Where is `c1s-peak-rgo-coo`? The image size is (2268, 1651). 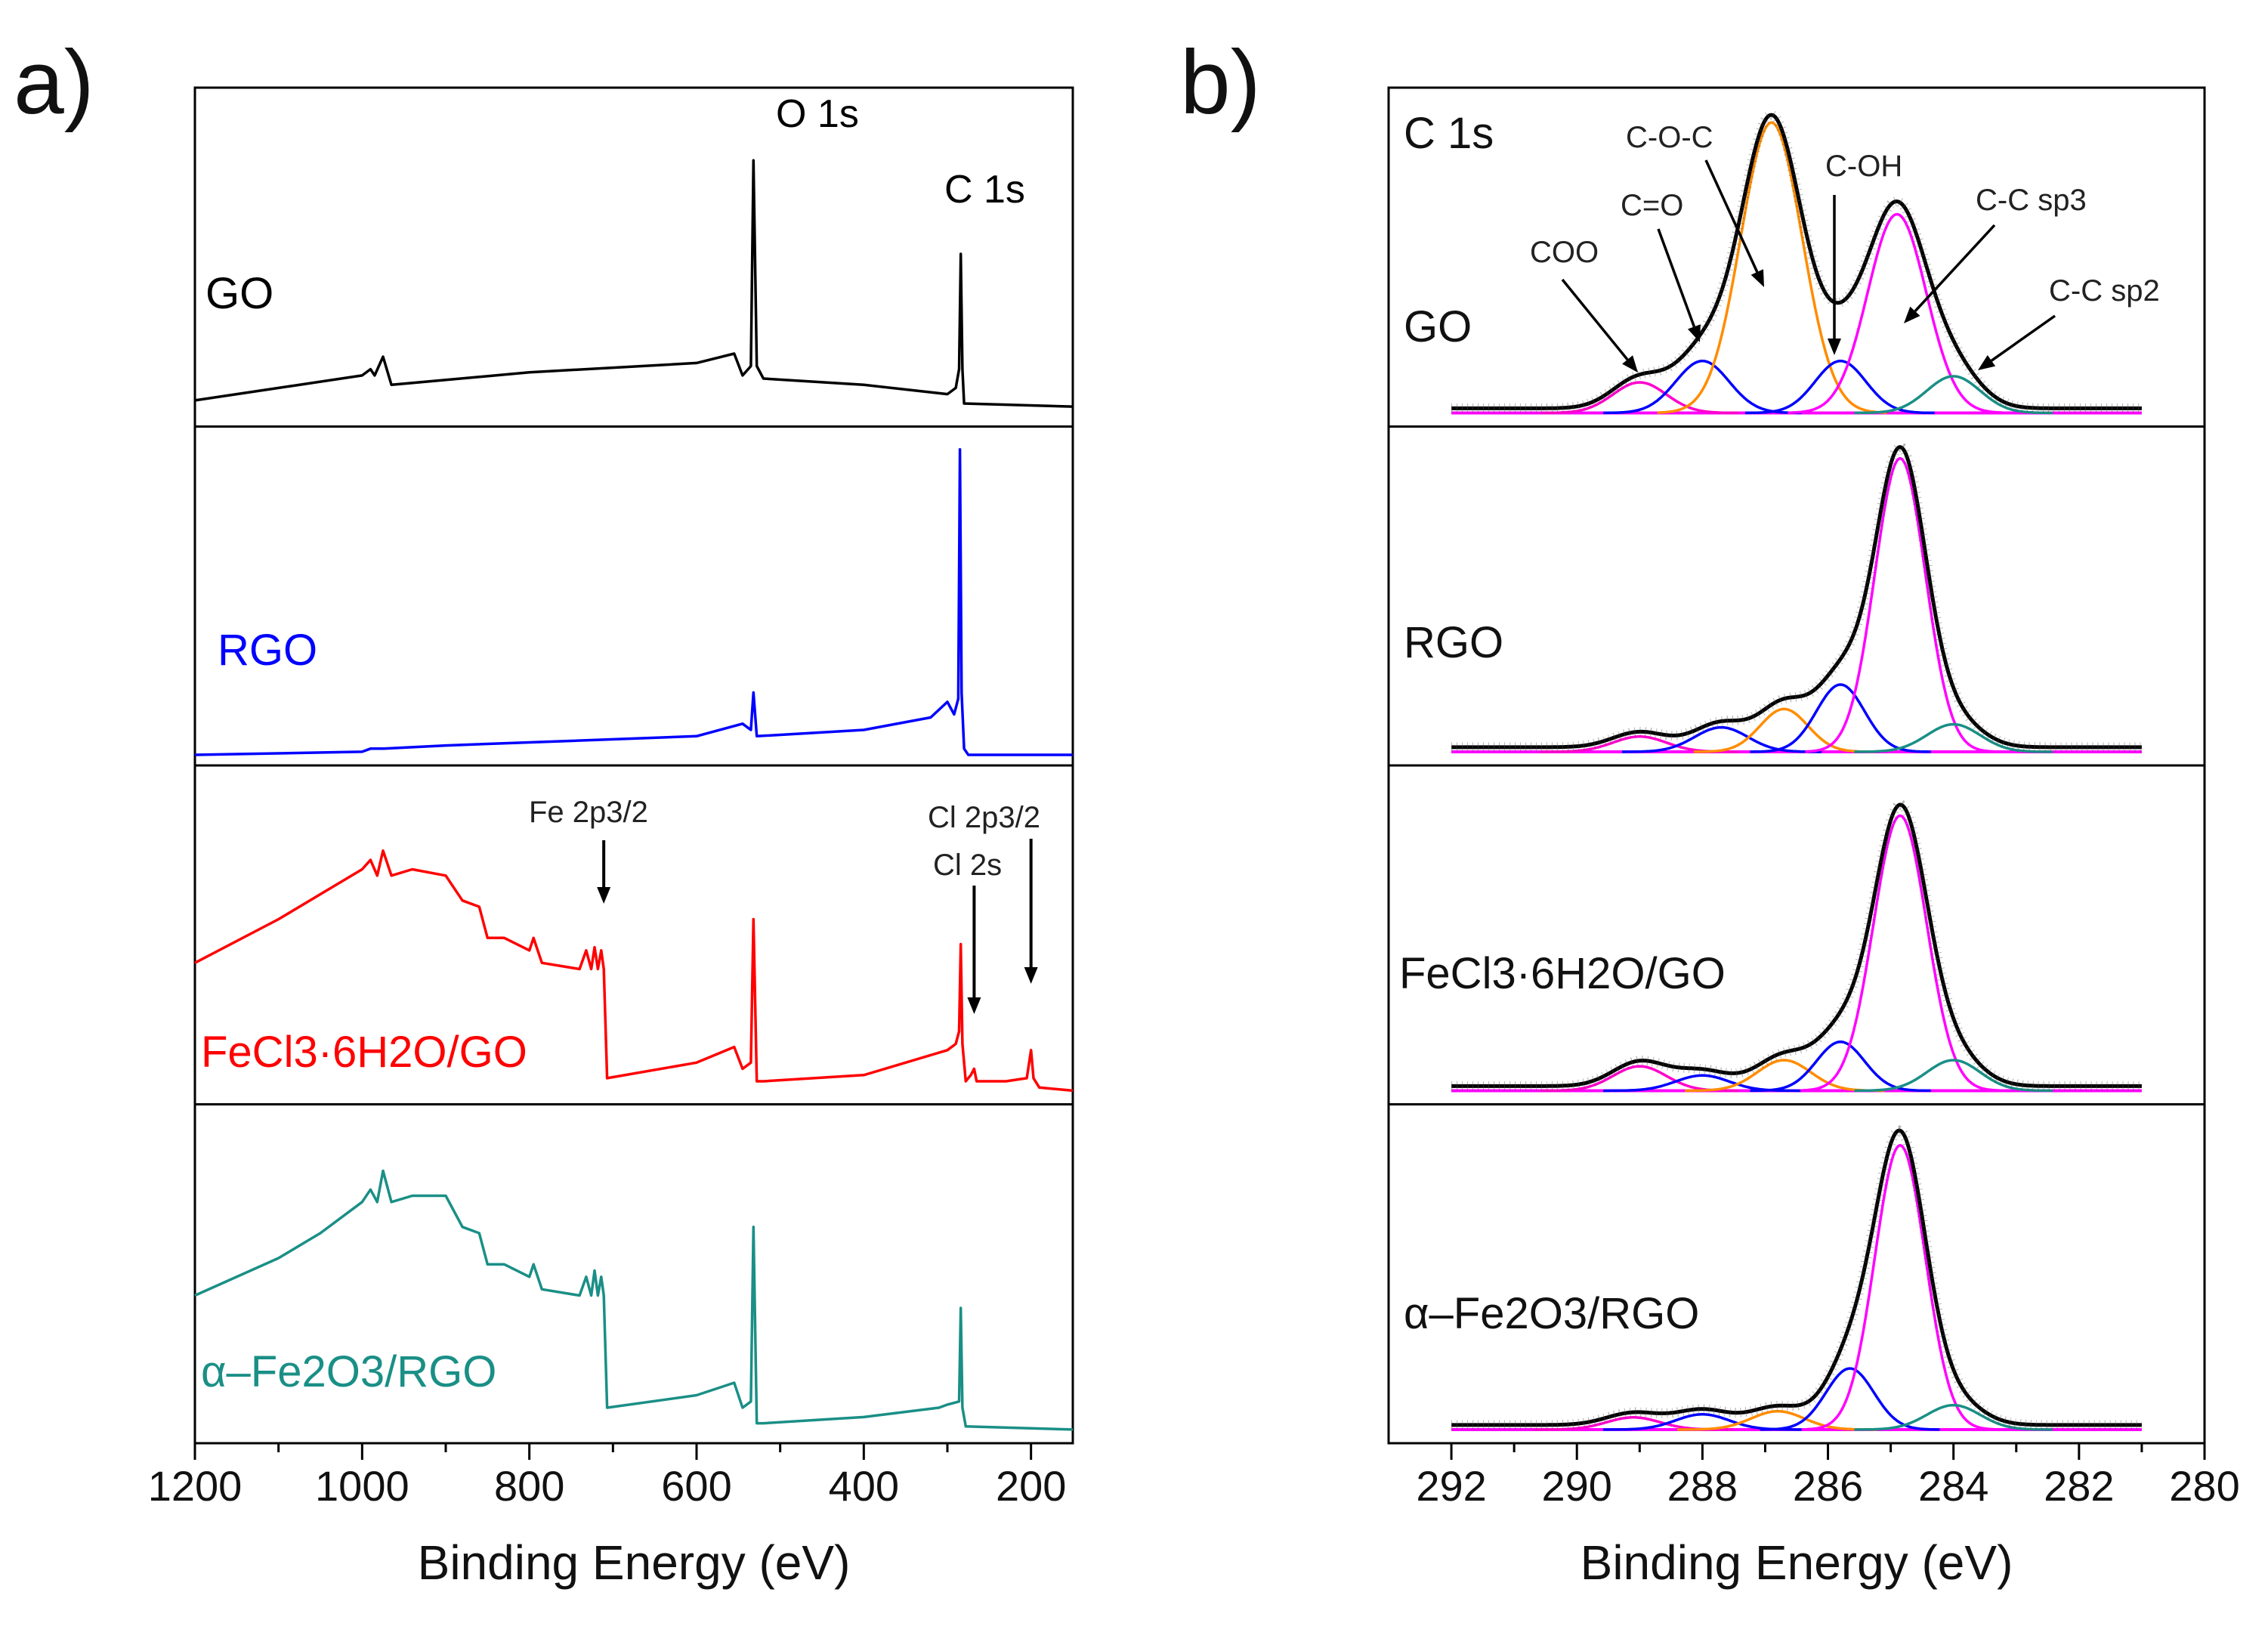 c1s-peak-rgo-coo is located at coordinates (1639, 744).